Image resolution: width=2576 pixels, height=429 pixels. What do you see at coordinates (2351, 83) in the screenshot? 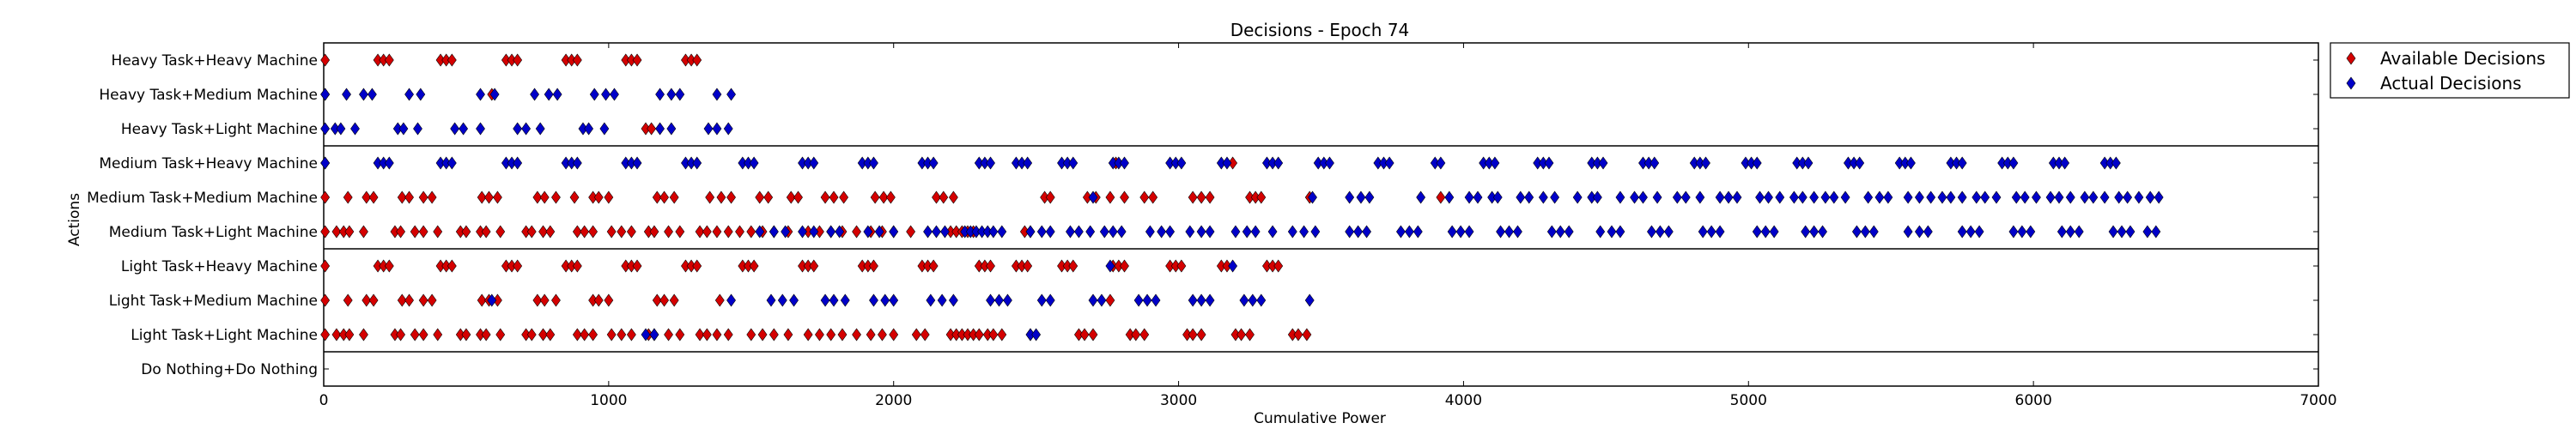
I see `legend-marker` at bounding box center [2351, 83].